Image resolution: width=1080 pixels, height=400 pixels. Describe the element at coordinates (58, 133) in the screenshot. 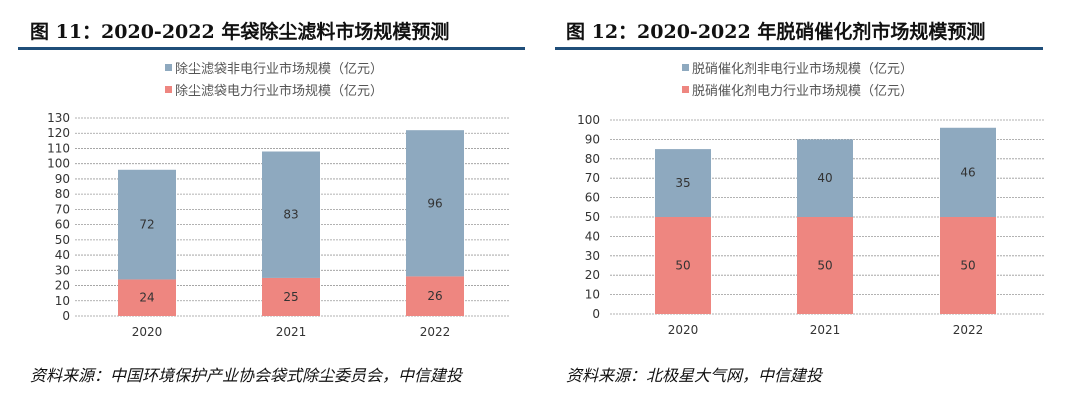

I see `y-tick-label: 120` at that location.